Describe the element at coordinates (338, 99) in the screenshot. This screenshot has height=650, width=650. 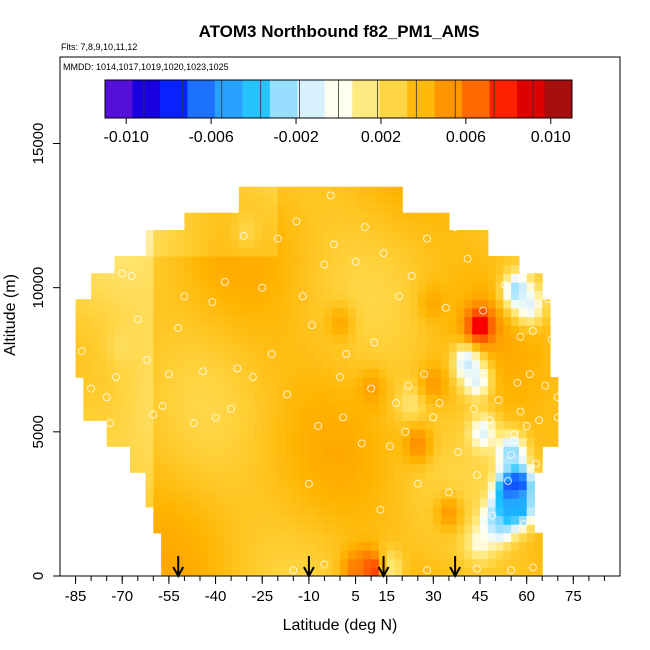
I see `colorbar-frame` at that location.